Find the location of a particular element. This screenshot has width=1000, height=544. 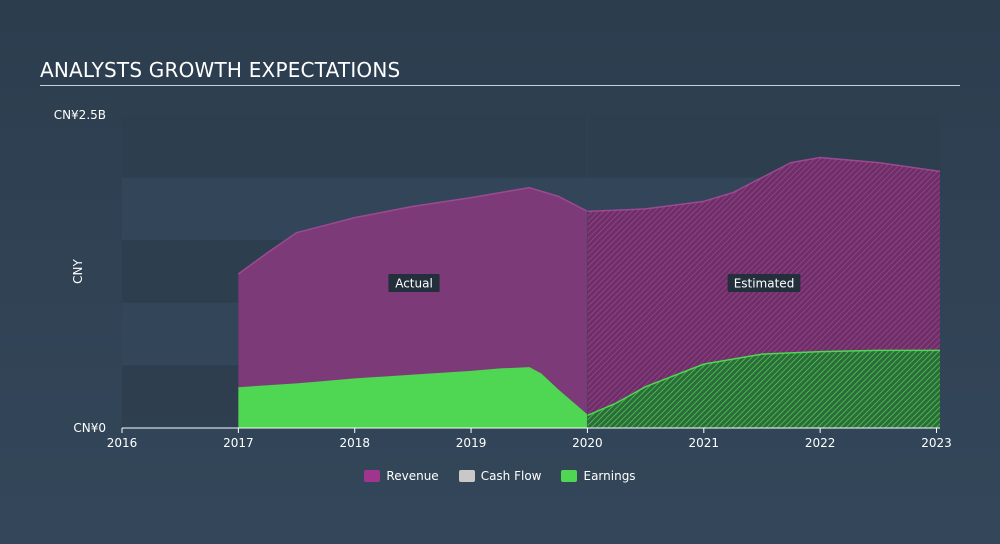

legend: Revenue Cash Flow Earnings is located at coordinates (500, 476).